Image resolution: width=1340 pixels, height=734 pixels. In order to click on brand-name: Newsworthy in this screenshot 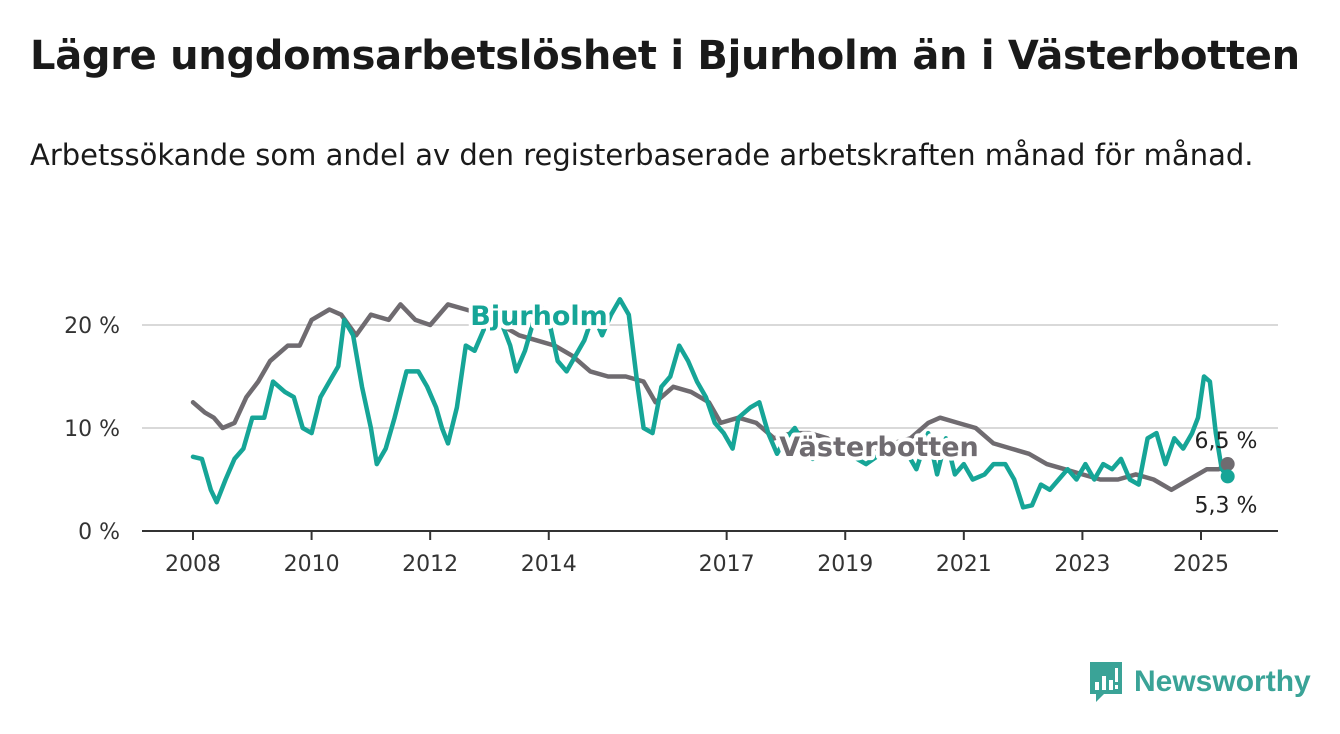, I will do `click(1222, 681)`.